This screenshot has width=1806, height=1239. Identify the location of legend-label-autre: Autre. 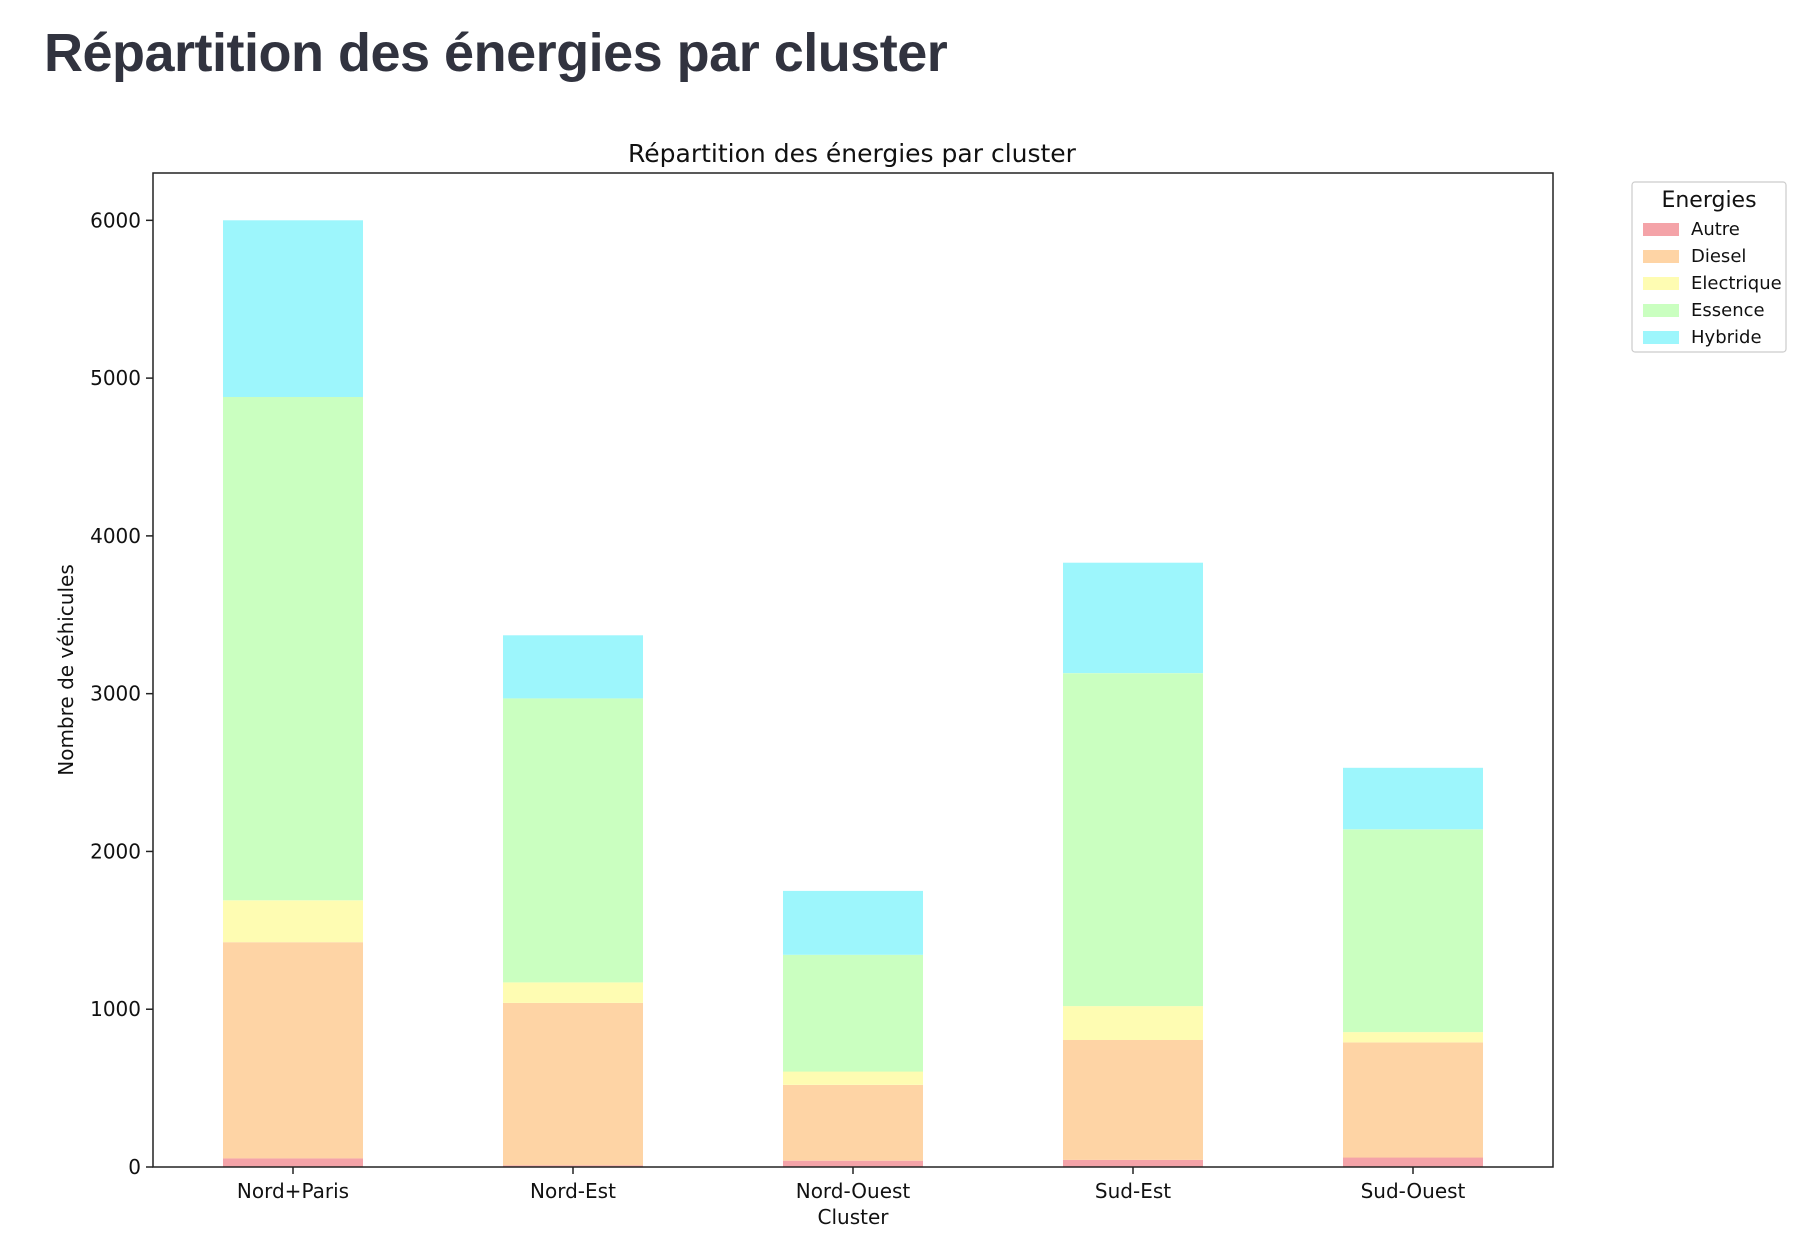
(1715, 229).